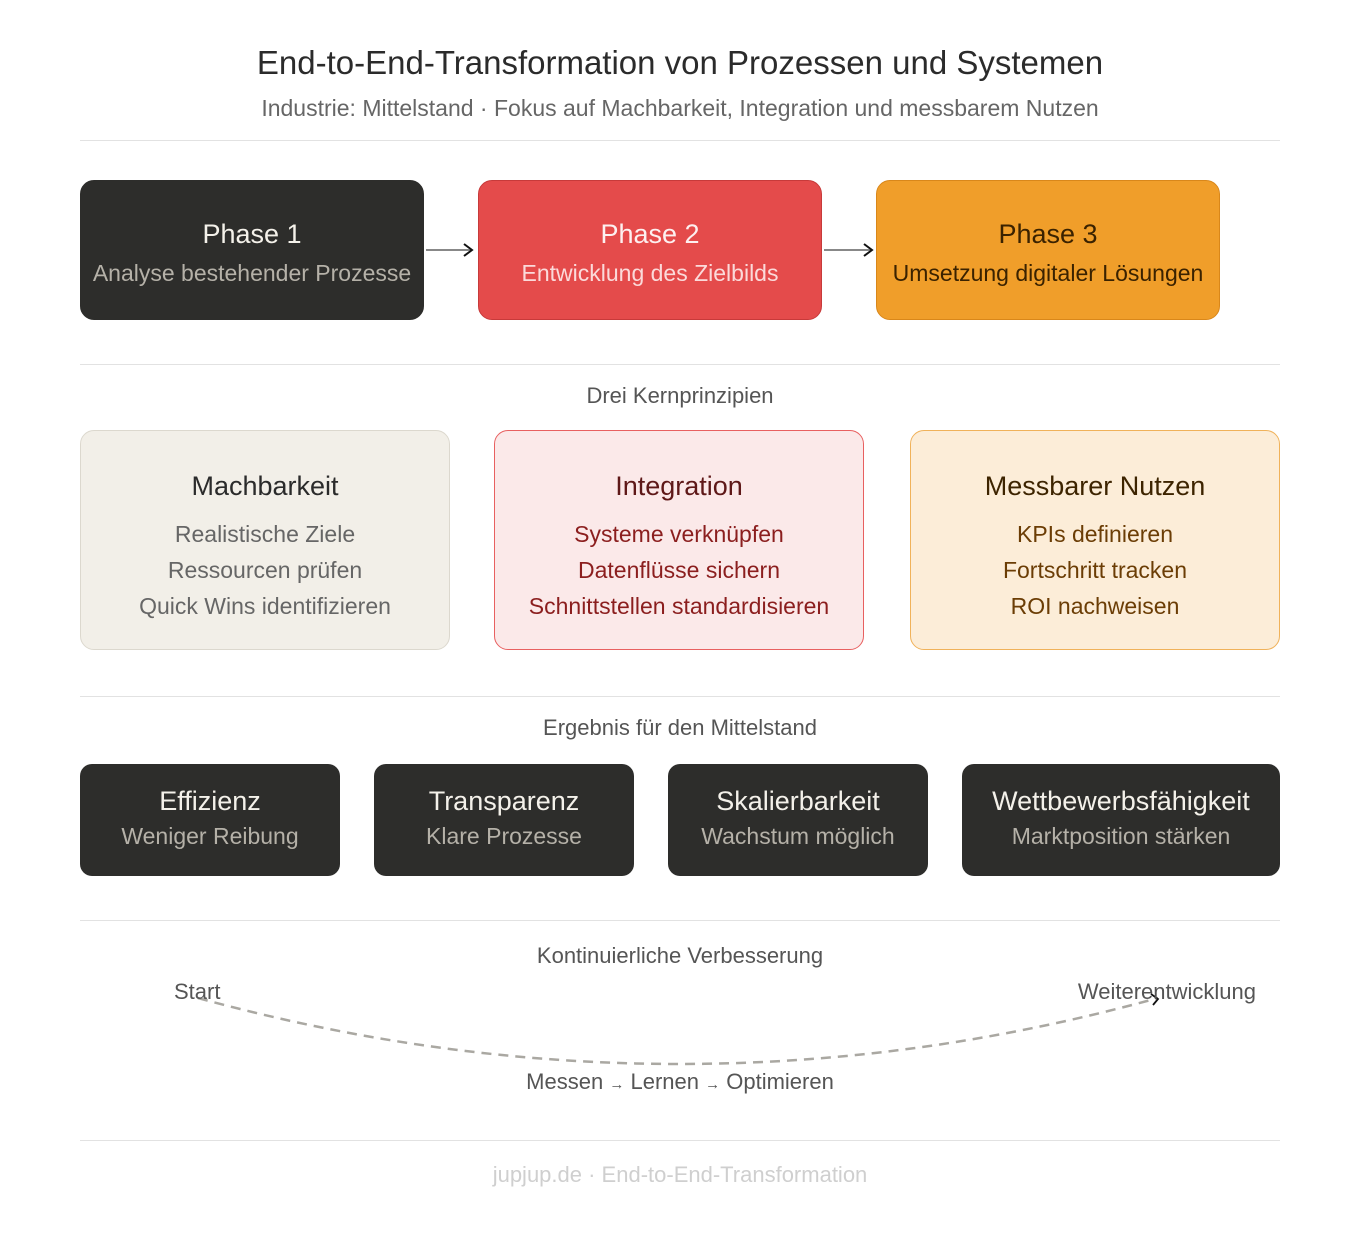 The image size is (1360, 1240). Describe the element at coordinates (504, 820) in the screenshot. I see `result-box: Transparenz Klare Prozesse` at that location.